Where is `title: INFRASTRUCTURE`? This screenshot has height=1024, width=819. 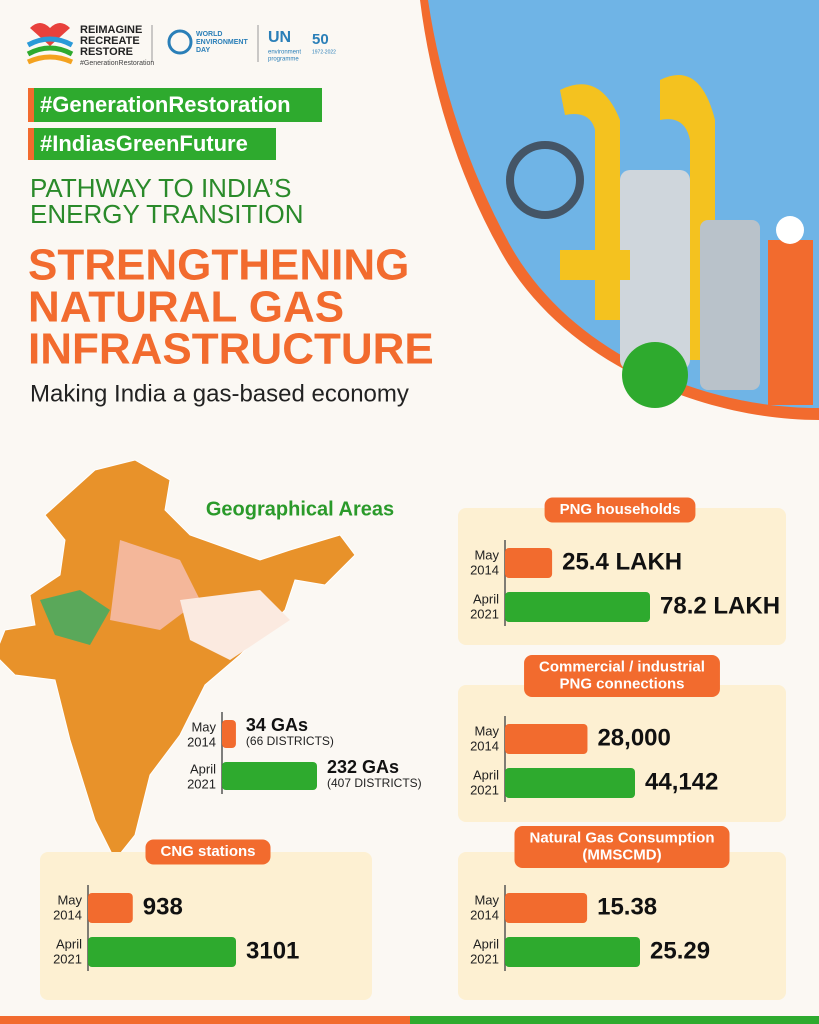
title: INFRASTRUCTURE is located at coordinates (231, 349).